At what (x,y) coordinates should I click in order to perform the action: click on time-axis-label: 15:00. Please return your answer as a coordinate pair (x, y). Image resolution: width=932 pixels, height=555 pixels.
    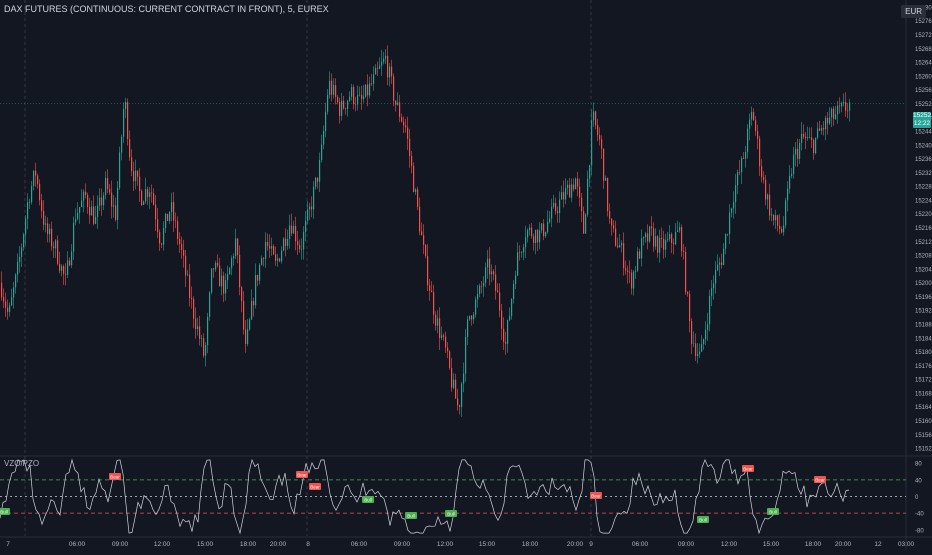
    Looking at the image, I should click on (771, 544).